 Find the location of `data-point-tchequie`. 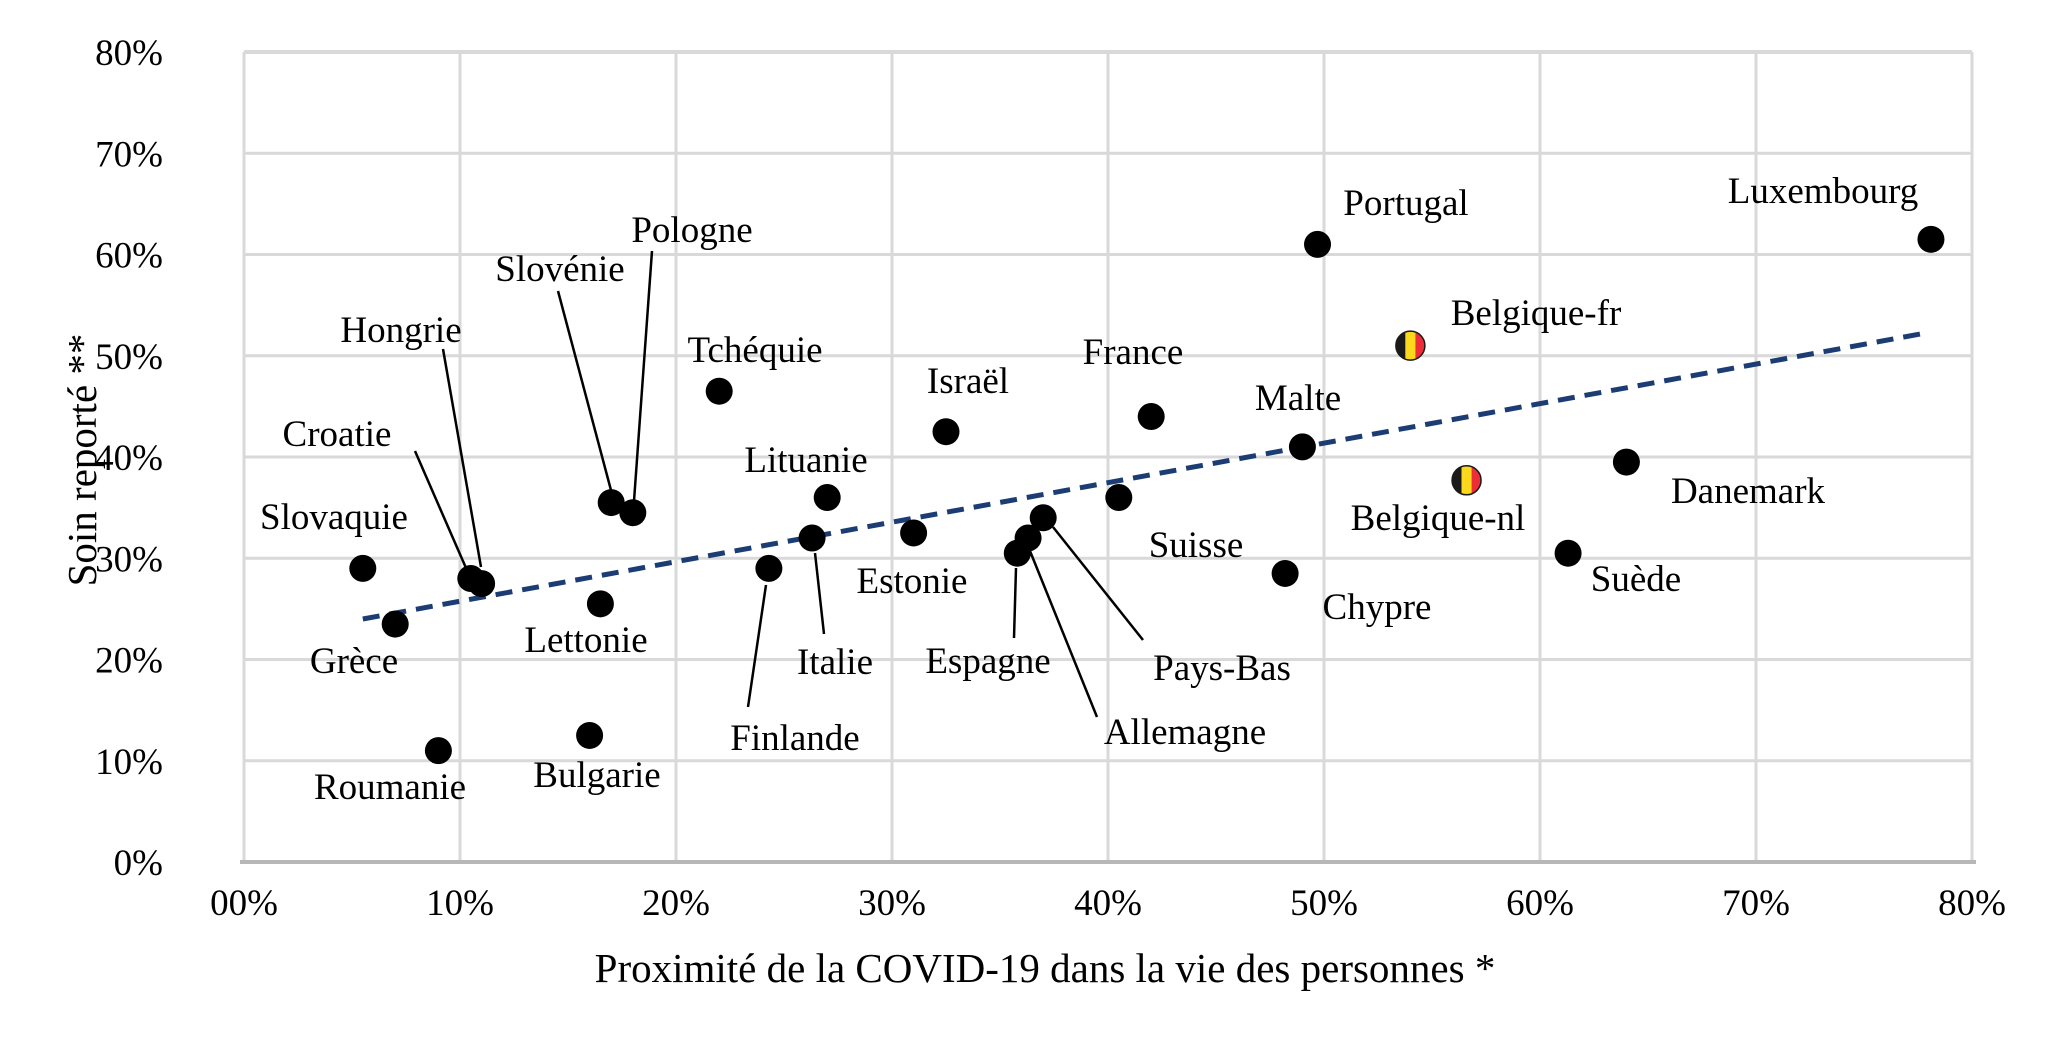

data-point-tchequie is located at coordinates (719, 391).